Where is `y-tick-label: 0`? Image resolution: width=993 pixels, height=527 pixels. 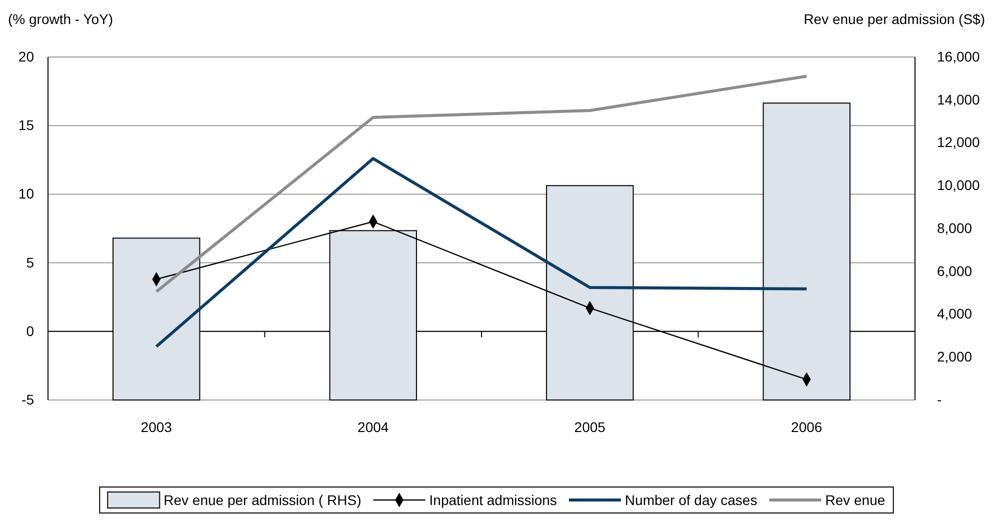
y-tick-label: 0 is located at coordinates (30, 330).